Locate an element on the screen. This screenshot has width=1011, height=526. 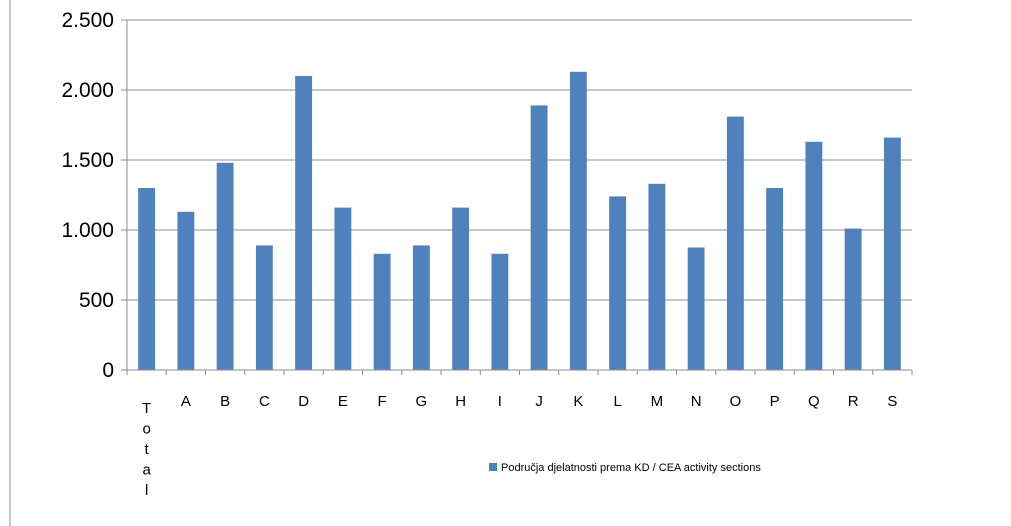
y-axis: 0 500 1.000 1.500 2.000 2.500 is located at coordinates (94, 195).